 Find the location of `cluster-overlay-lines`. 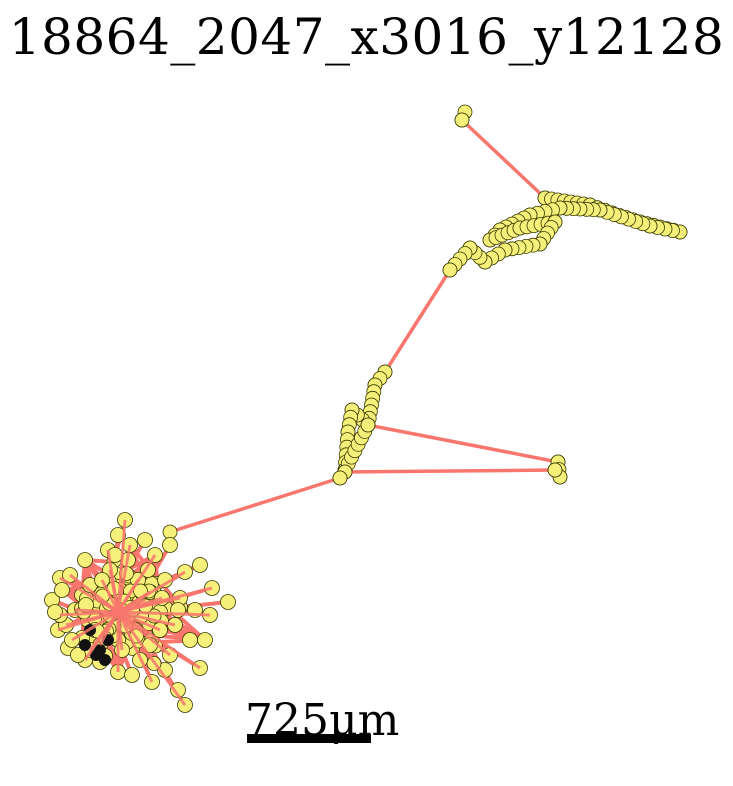

cluster-overlay-lines is located at coordinates (135, 612).